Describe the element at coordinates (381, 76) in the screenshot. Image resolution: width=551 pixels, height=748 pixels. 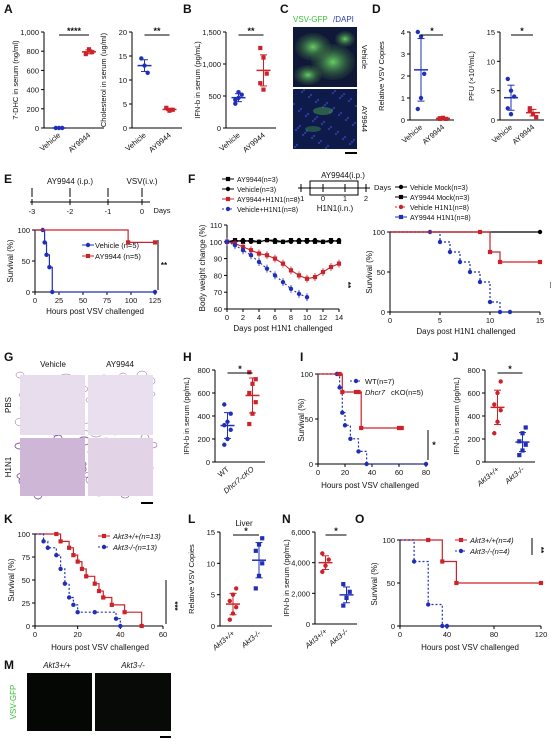
I see `d1-y-label: Relative VSV Copies` at that location.